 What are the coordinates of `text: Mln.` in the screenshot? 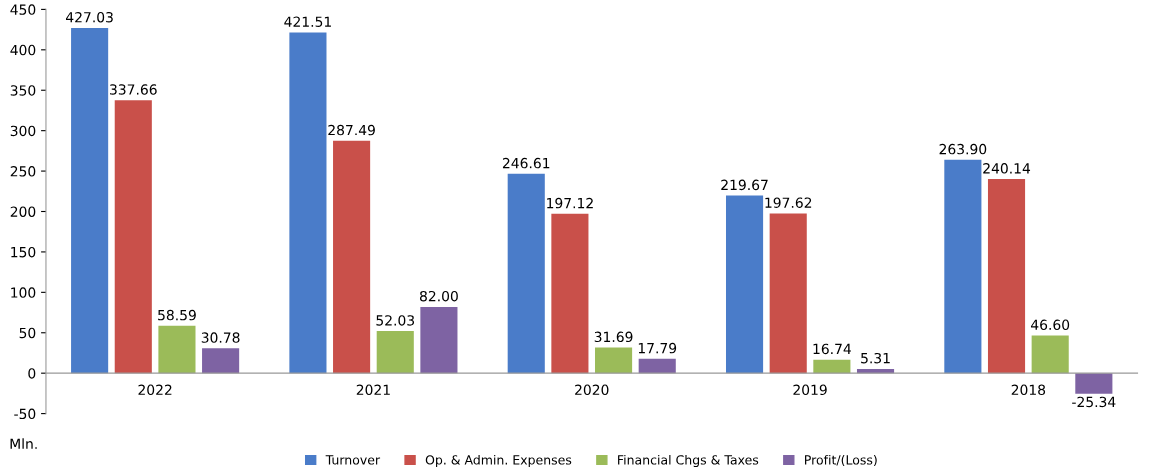 It's located at (23, 443).